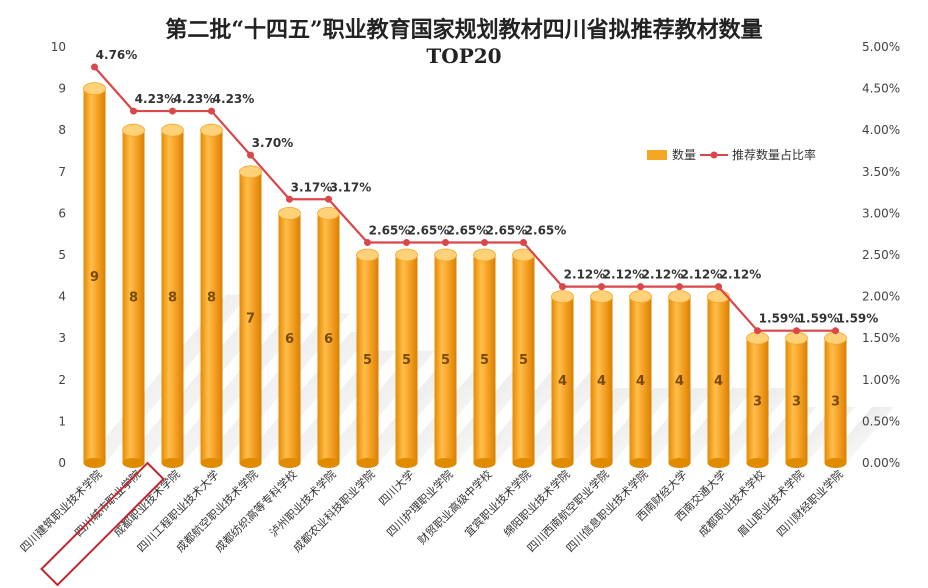 The height and width of the screenshot is (588, 928). Describe the element at coordinates (774, 154) in the screenshot. I see `legend-label-ratio: 推荐数量占比率` at that location.